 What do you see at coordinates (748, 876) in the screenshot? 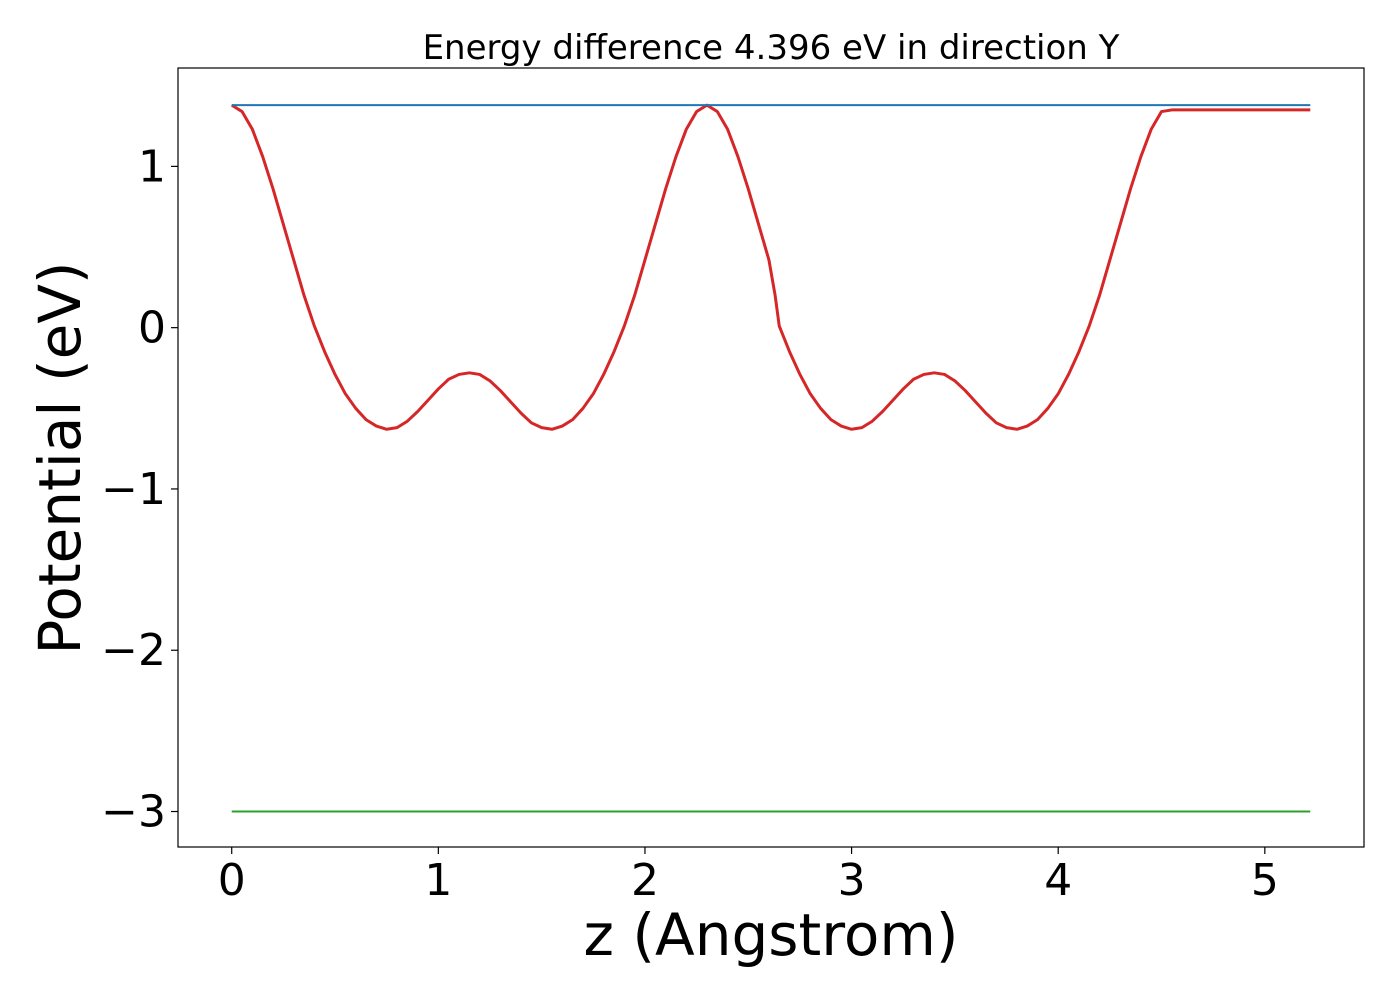
I see `x-axis-ticks: 0 1 2 3 4 5` at bounding box center [748, 876].